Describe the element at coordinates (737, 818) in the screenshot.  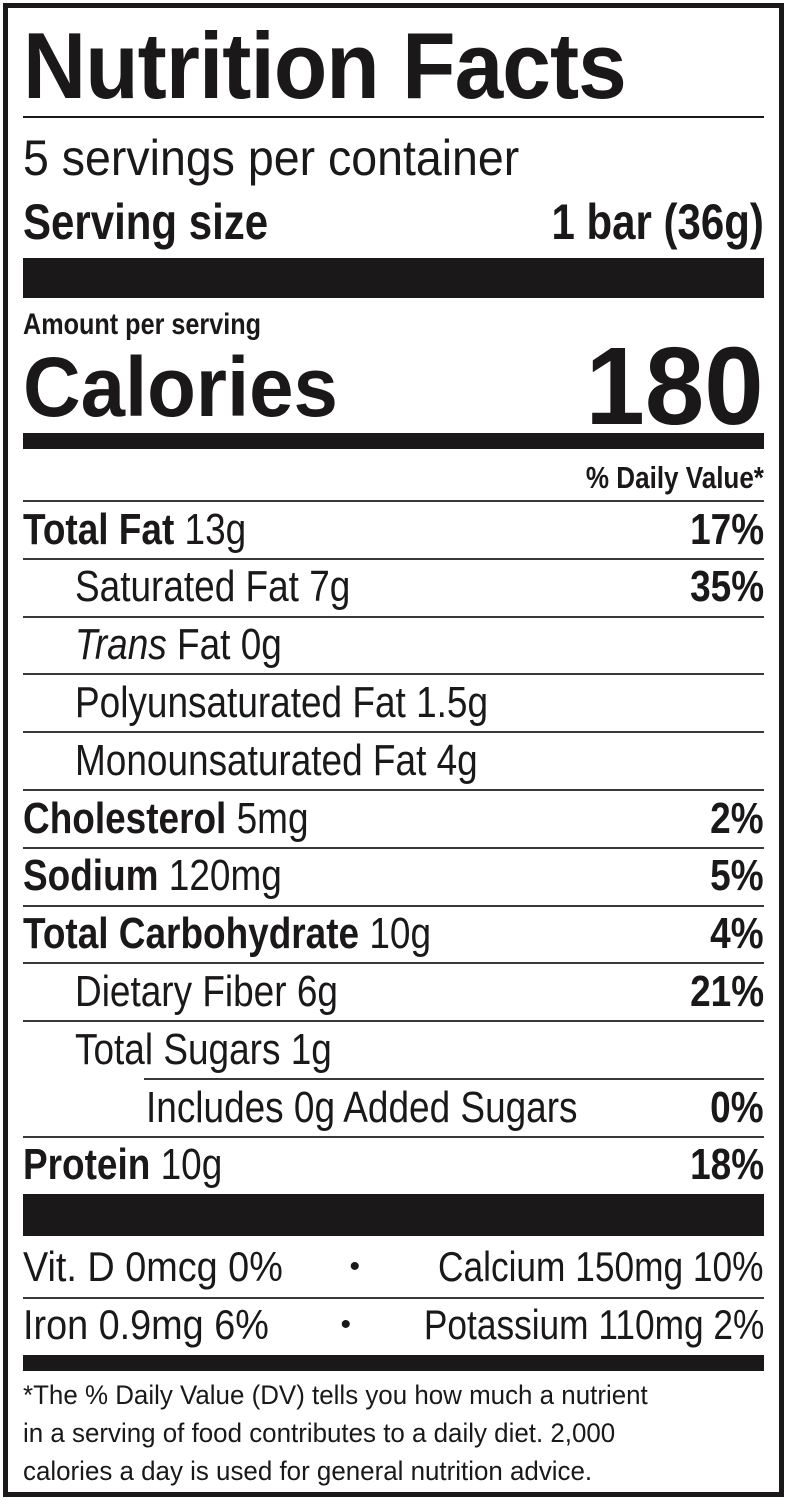
I see `daily-value-percent: 2%` at that location.